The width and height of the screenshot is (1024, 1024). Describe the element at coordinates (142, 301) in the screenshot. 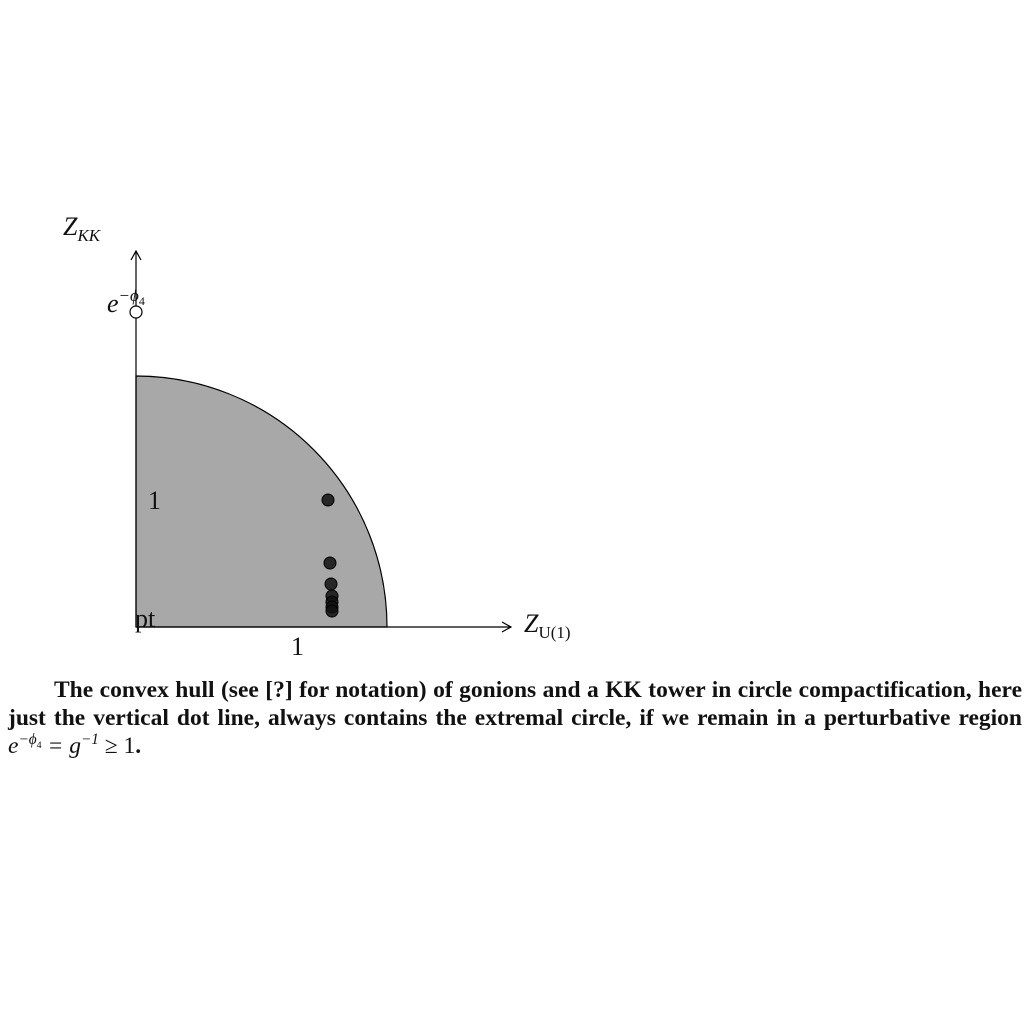

I see `kk-sup-sub: 4` at that location.